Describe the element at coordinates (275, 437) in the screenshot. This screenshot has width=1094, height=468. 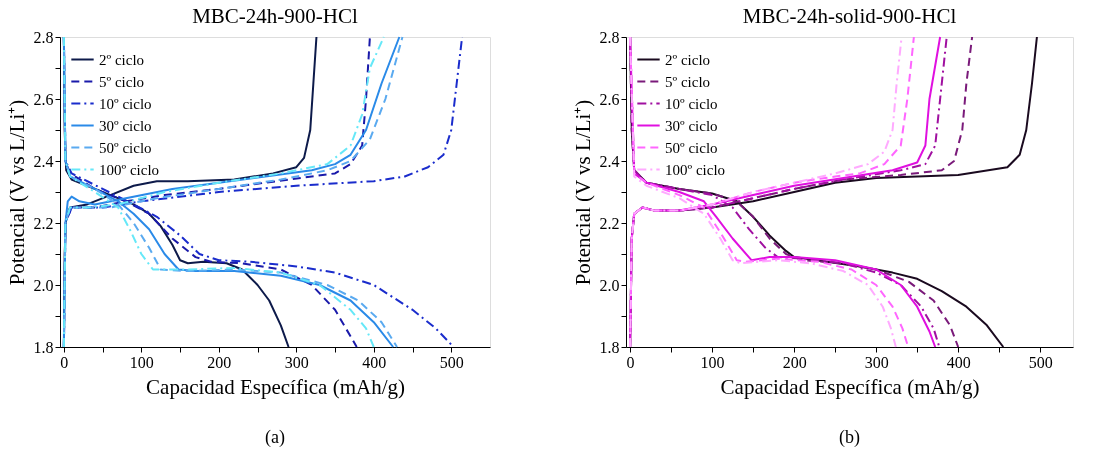
I see `text: (a)` at that location.